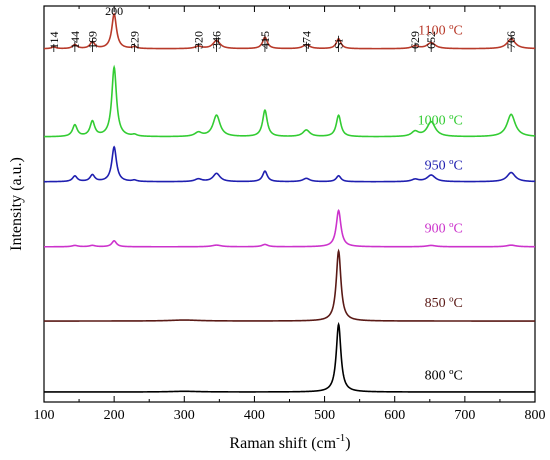 The width and height of the screenshot is (550, 460). I want to click on x-tick-label-7: 800, so click(535, 415).